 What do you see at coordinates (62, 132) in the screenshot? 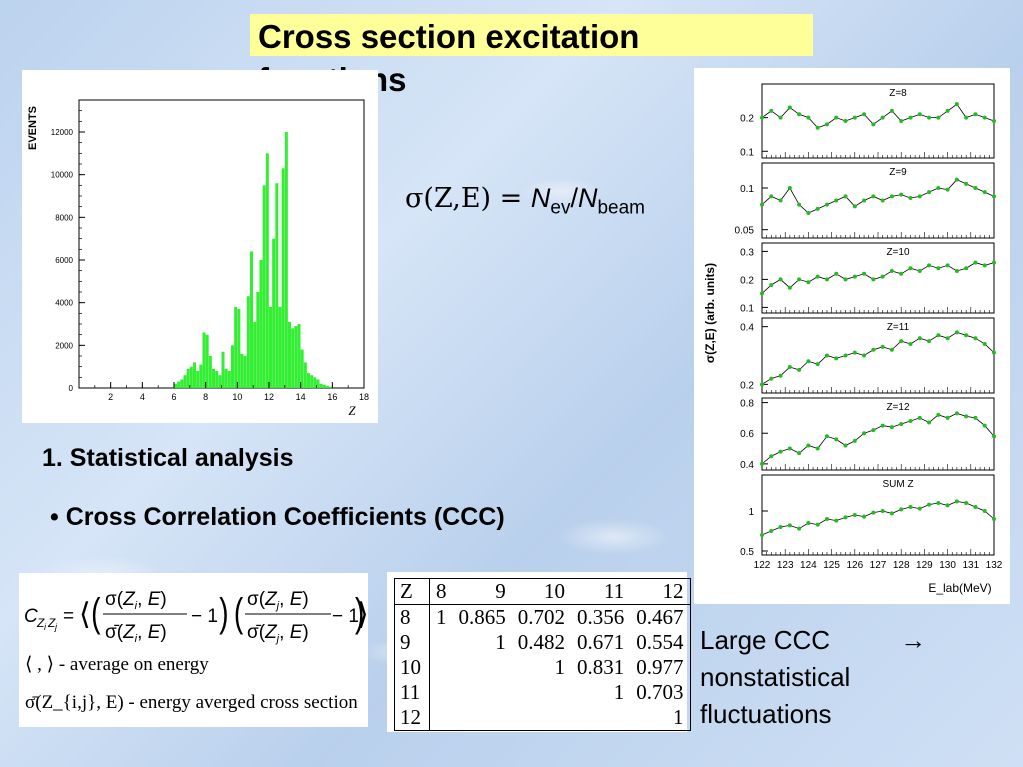
I see `y-tick-label: 12000` at bounding box center [62, 132].